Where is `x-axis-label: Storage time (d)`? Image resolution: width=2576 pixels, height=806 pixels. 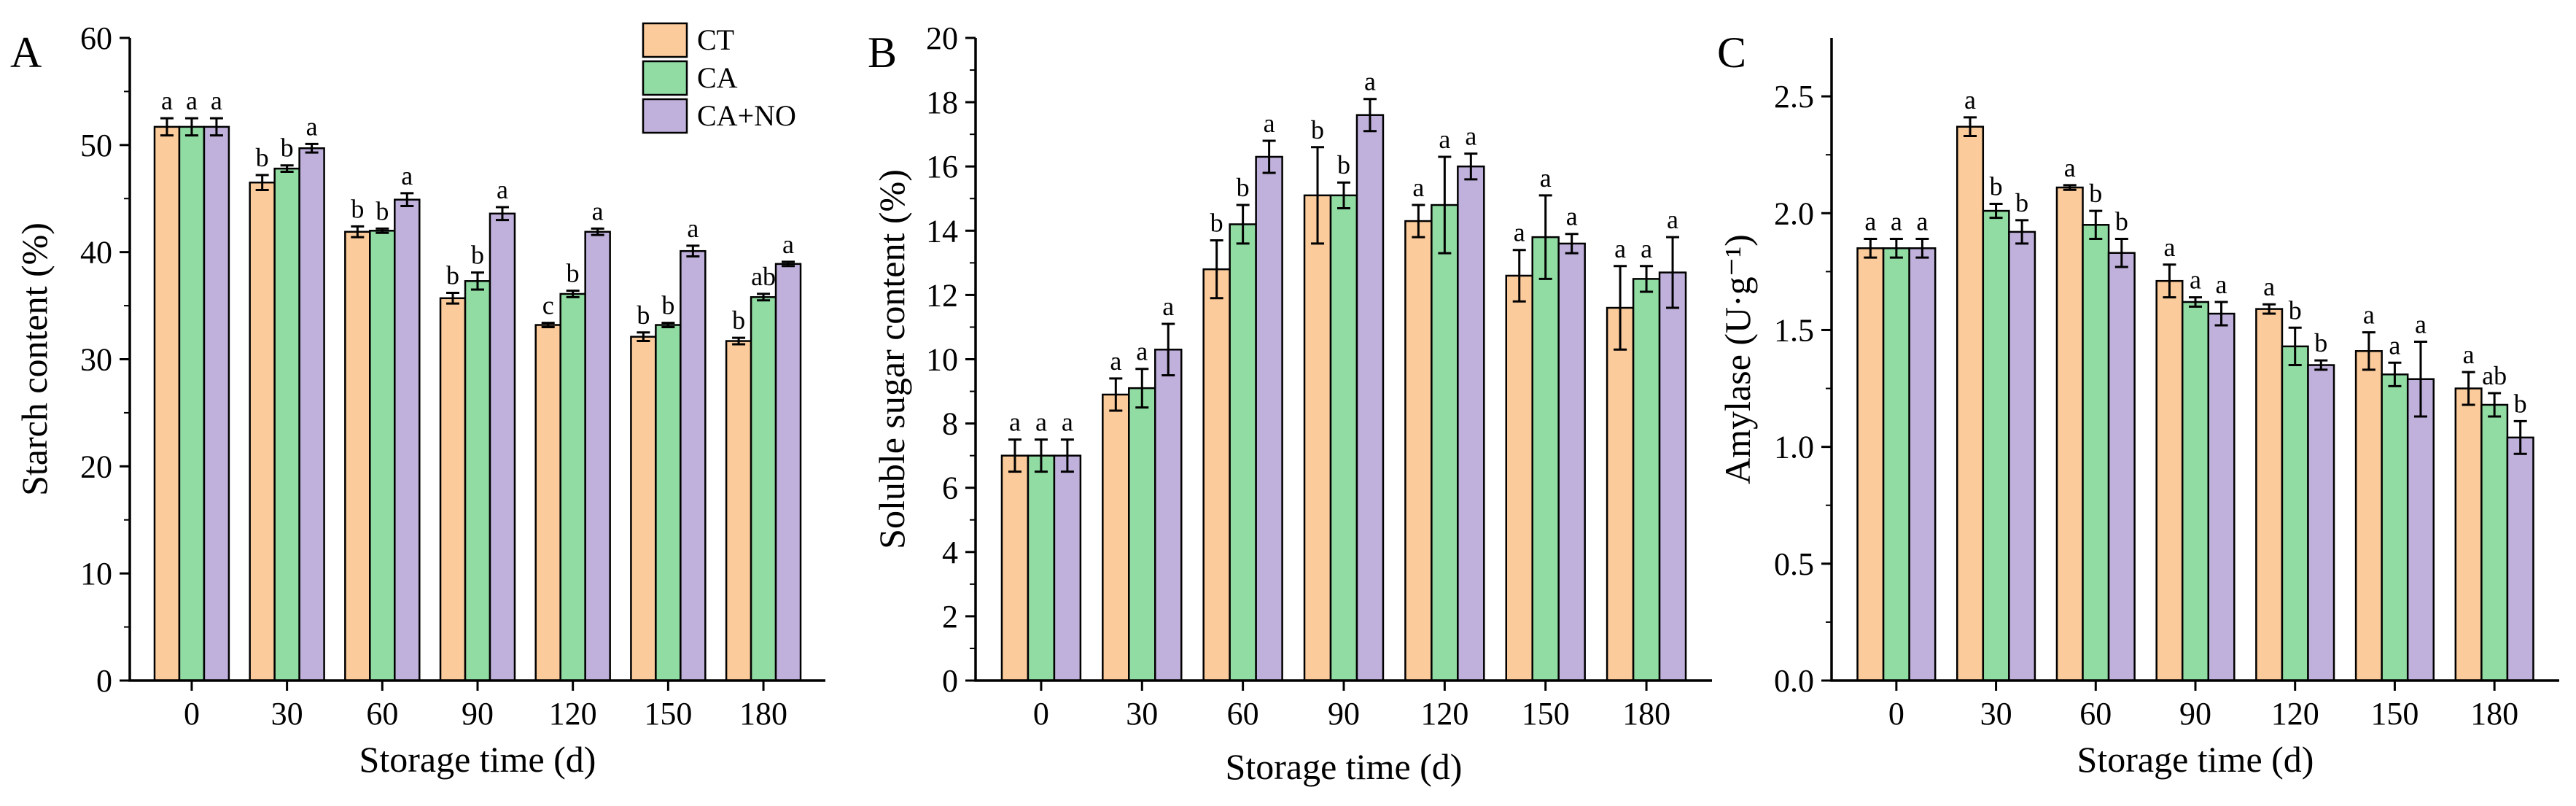
x-axis-label: Storage time (d) is located at coordinates (2195, 759).